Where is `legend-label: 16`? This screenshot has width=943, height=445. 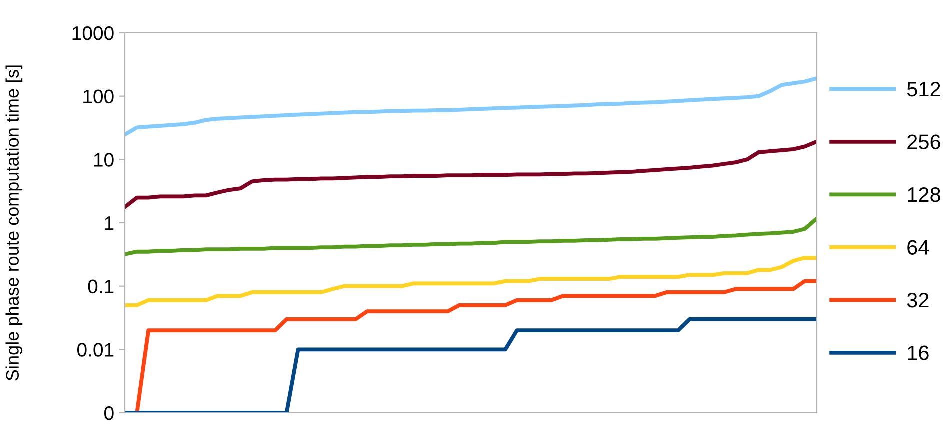 legend-label: 16 is located at coordinates (918, 353).